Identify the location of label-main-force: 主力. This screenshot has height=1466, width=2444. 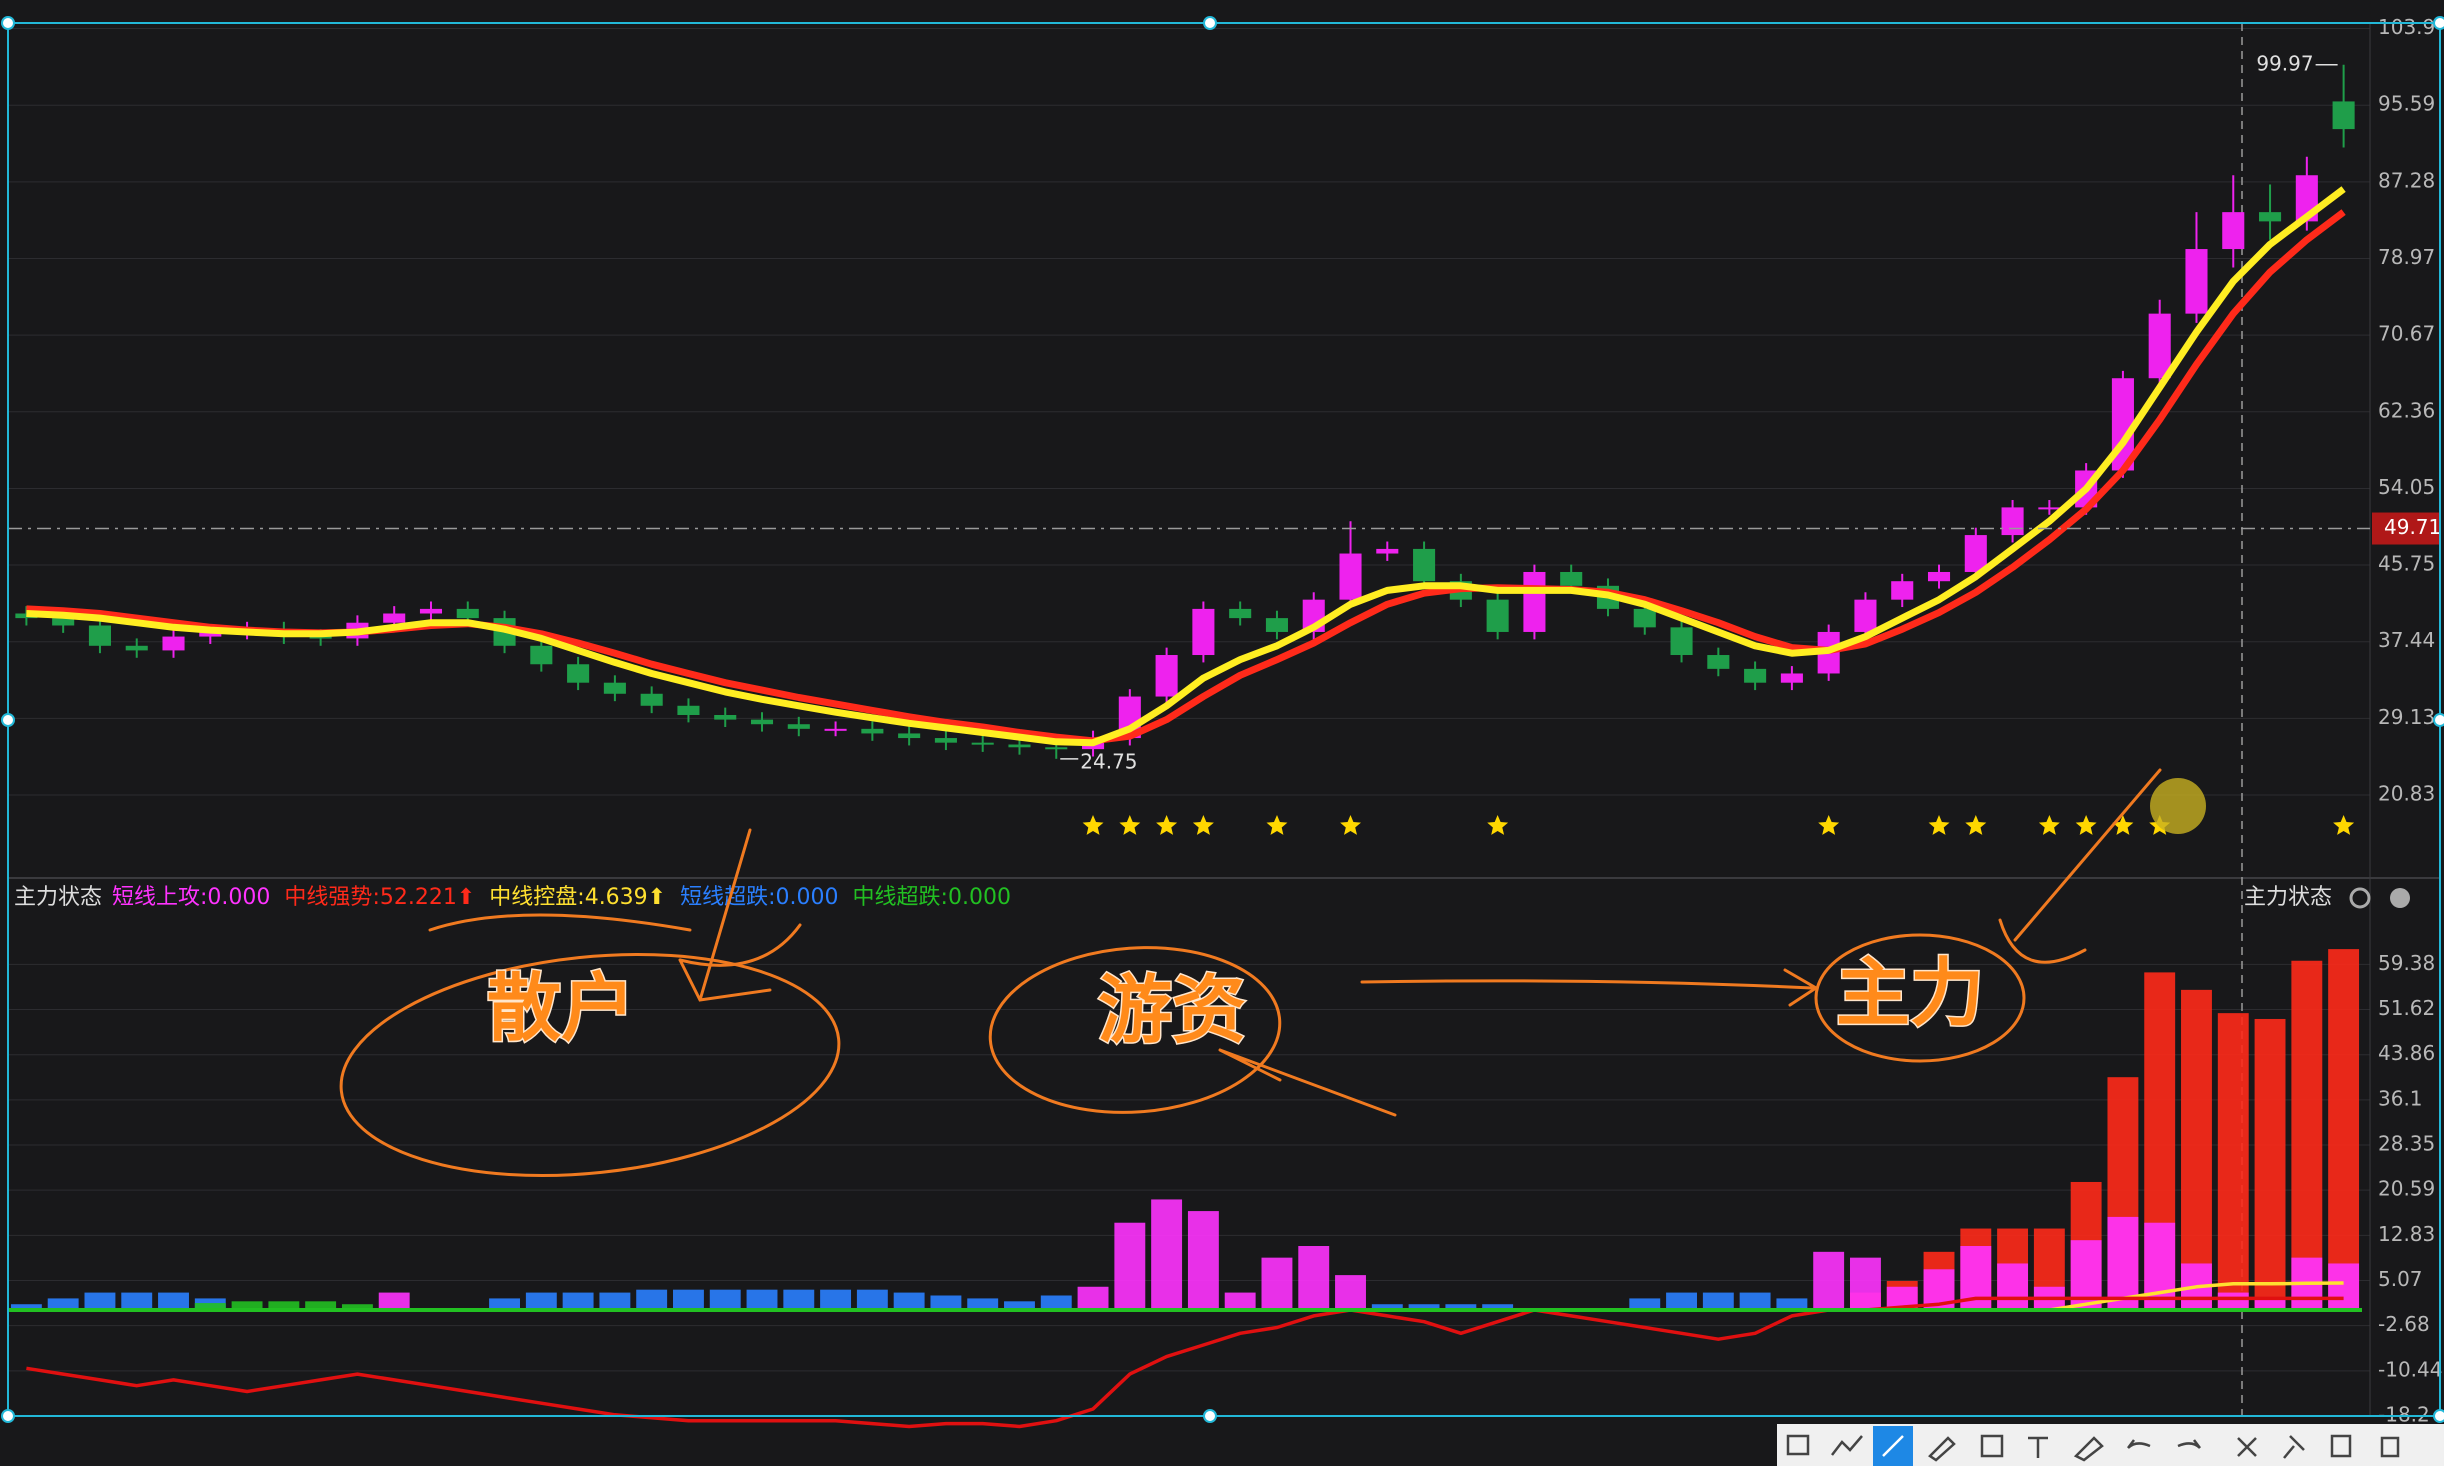
(1910, 994).